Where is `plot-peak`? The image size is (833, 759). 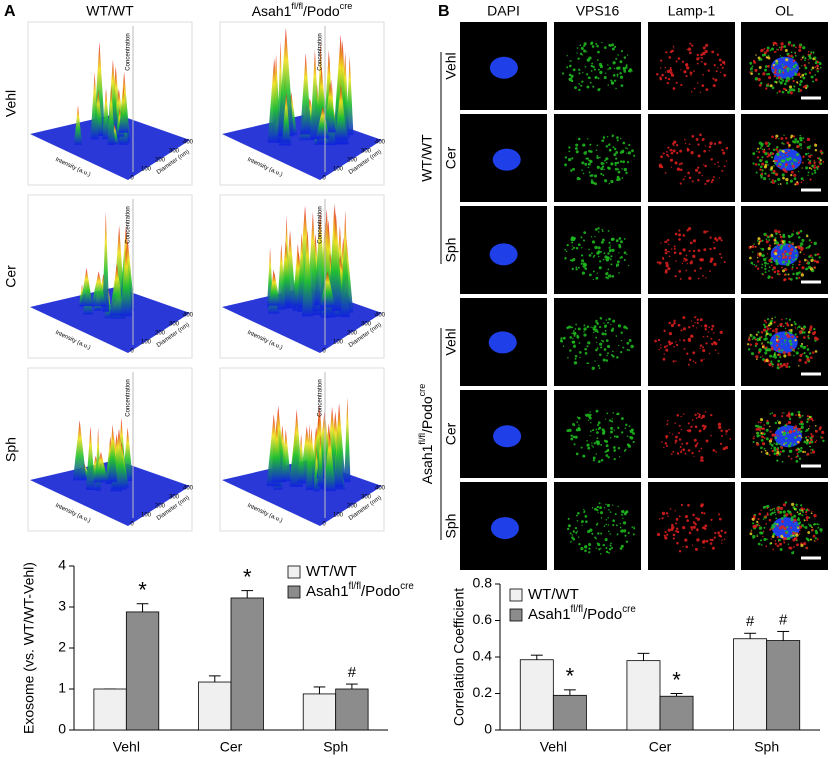 plot-peak is located at coordinates (347, 440).